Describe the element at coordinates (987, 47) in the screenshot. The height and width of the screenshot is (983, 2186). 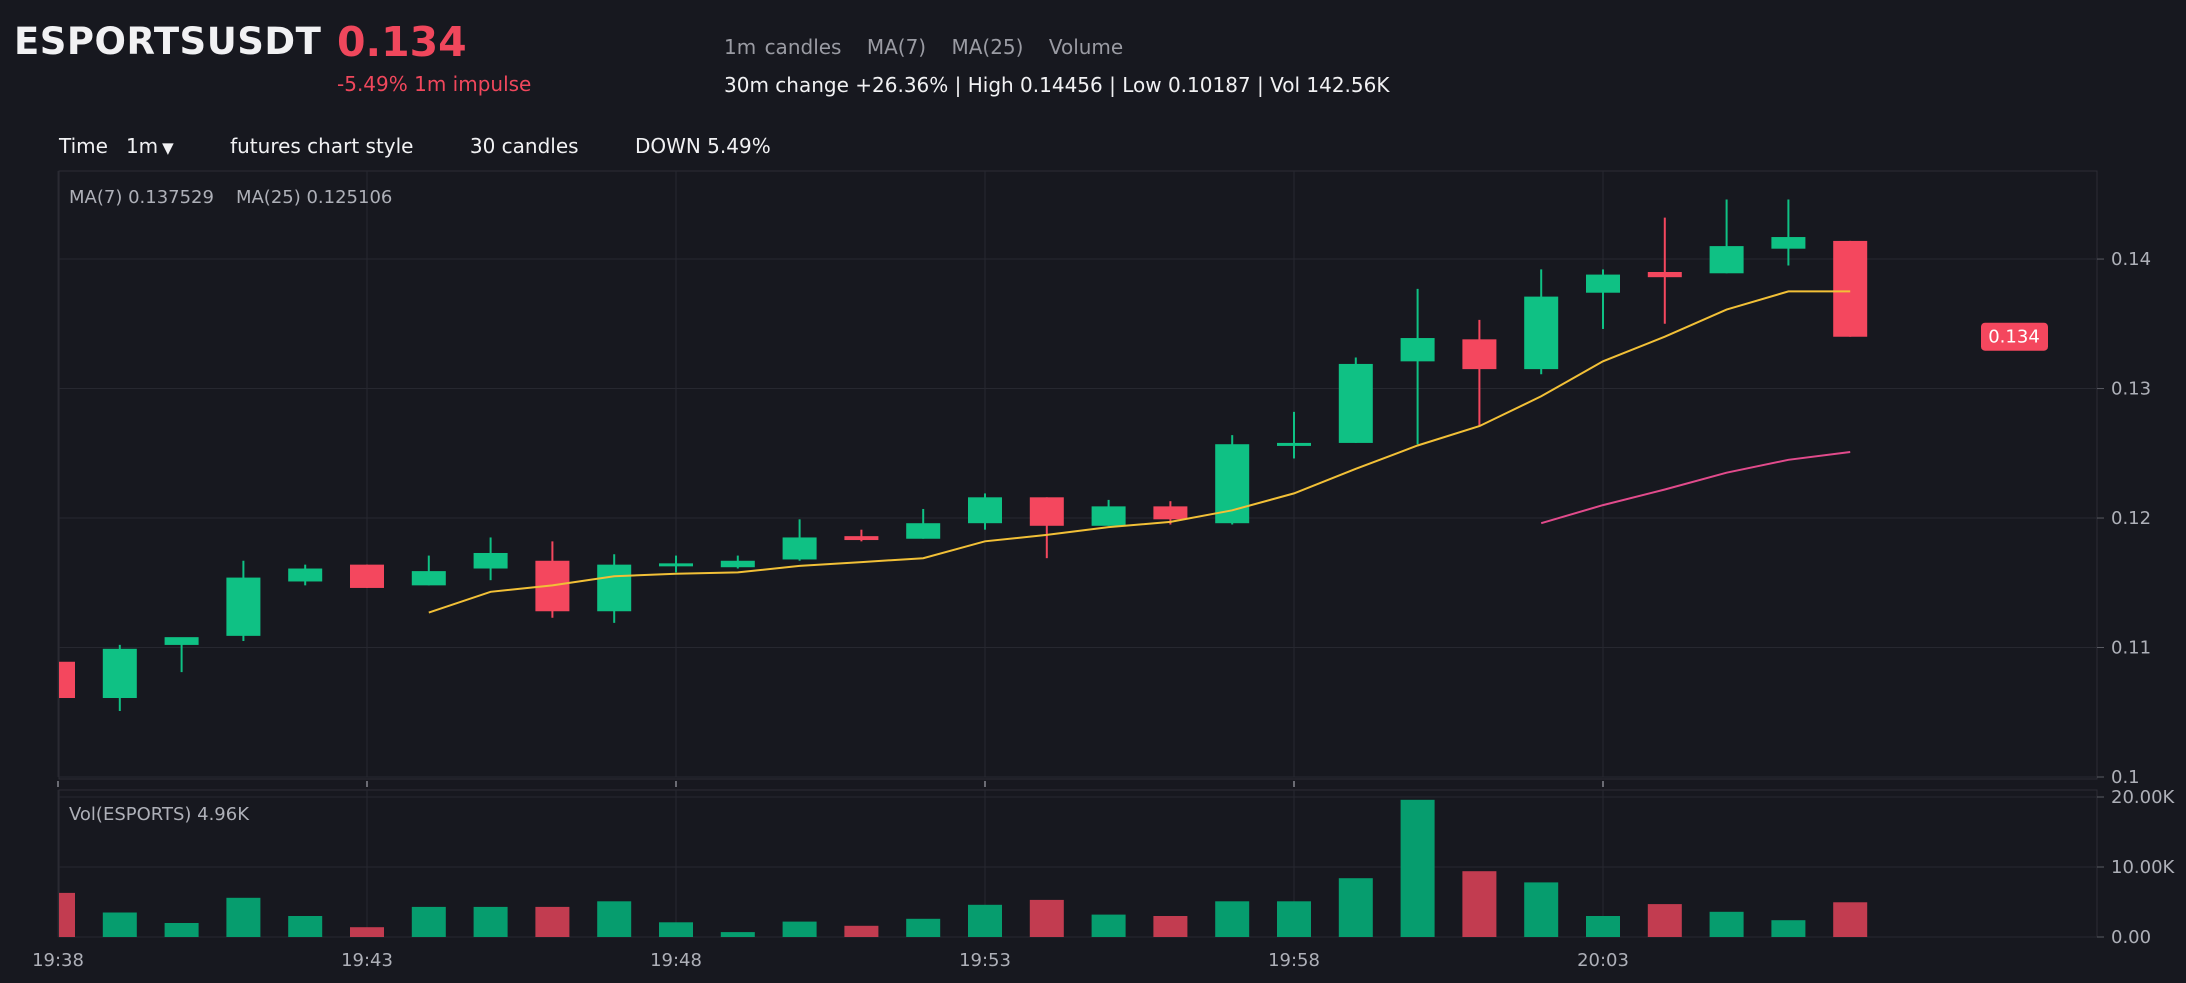
I see `indicator-ma25: MA(25)` at that location.